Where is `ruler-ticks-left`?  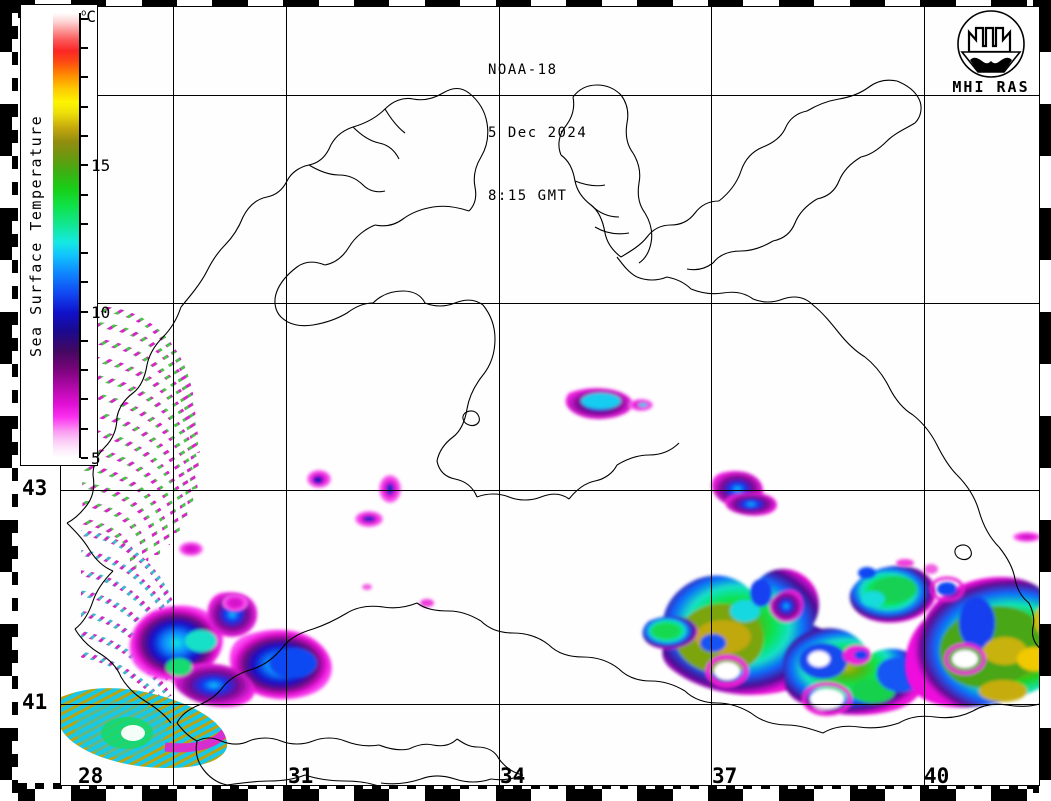 ruler-ticks-left is located at coordinates (15, 400).